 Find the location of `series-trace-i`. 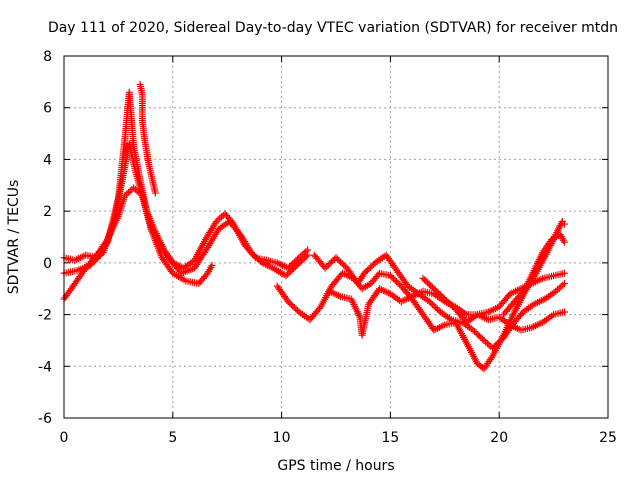

series-trace-i is located at coordinates (534, 274).